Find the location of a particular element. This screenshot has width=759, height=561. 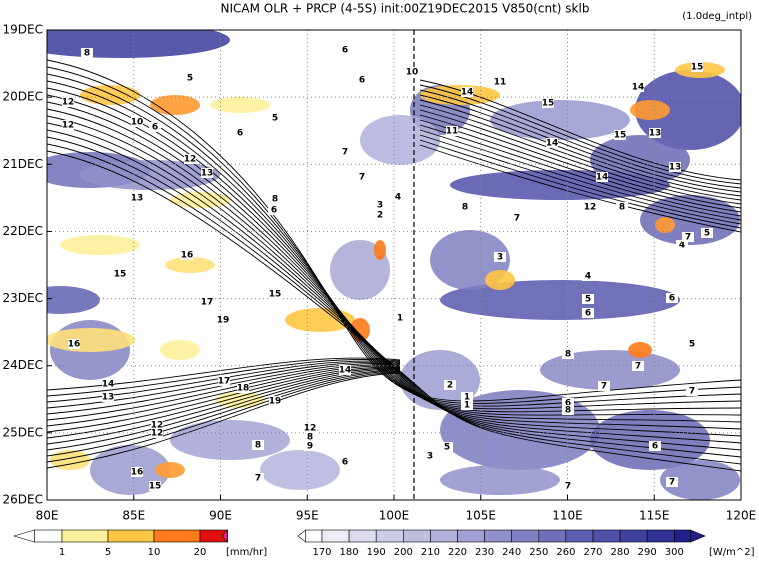

contour-label: 10 is located at coordinates (137, 123).